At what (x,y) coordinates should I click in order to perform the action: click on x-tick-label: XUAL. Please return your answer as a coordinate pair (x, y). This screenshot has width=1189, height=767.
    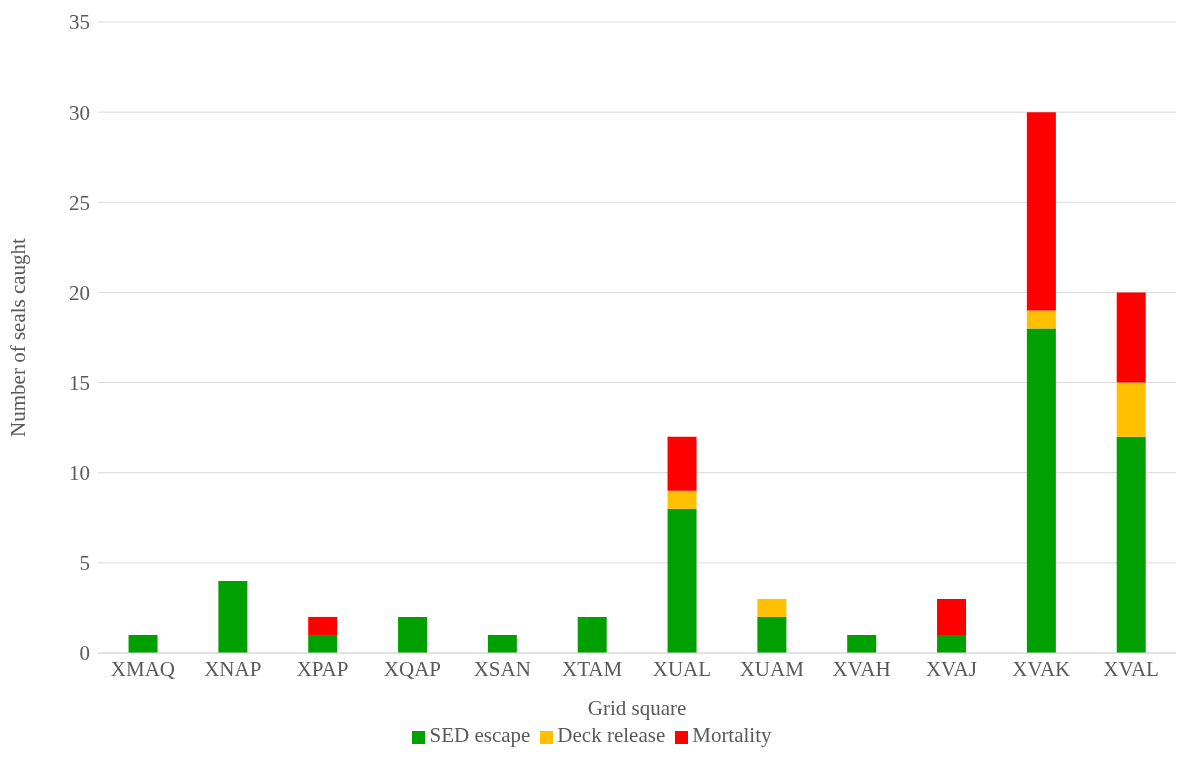
    Looking at the image, I should click on (682, 668).